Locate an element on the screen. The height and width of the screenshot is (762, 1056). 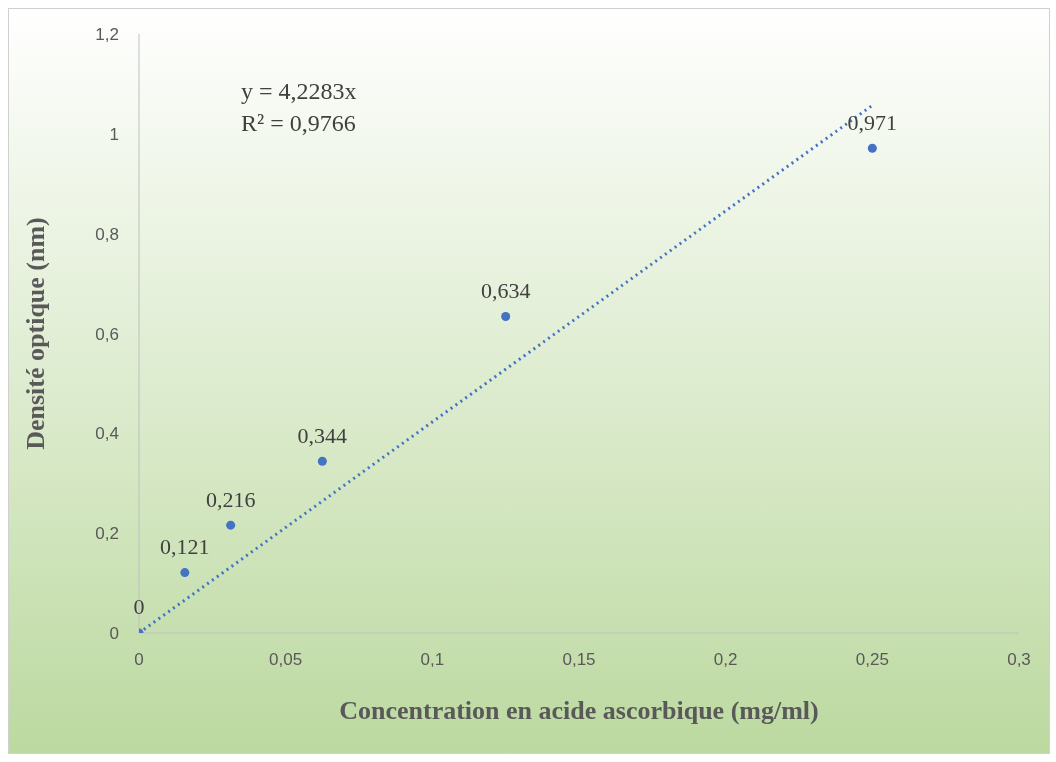
x-tick-label: 0,15 is located at coordinates (579, 660).